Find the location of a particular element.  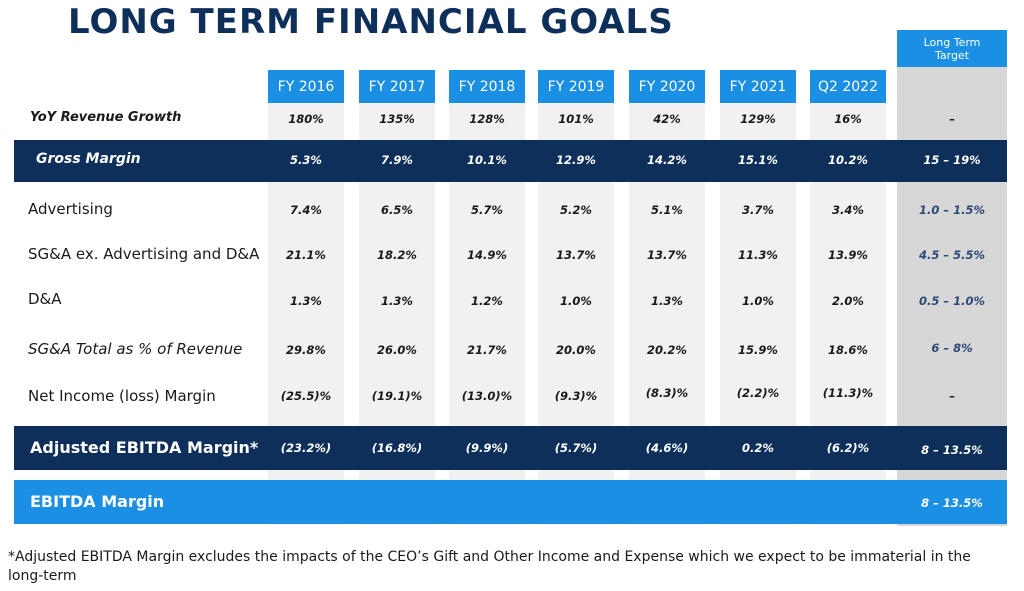

table-cell: 2.0% is located at coordinates (848, 301).